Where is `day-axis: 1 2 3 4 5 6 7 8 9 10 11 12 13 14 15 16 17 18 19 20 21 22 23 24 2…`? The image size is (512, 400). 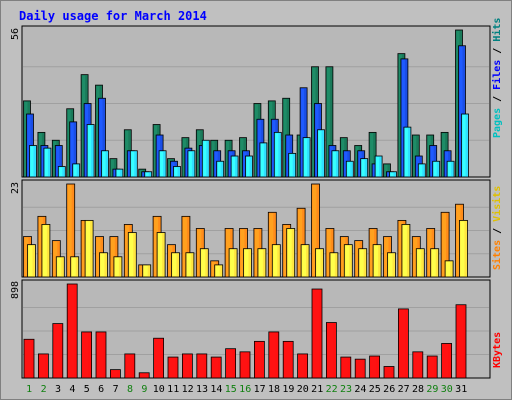
day-axis: 1 2 3 4 5 6 7 8 9 10 11 12 13 14 15 16 17 18 19 20 21 22 23 24 2… is located at coordinates (246, 389).